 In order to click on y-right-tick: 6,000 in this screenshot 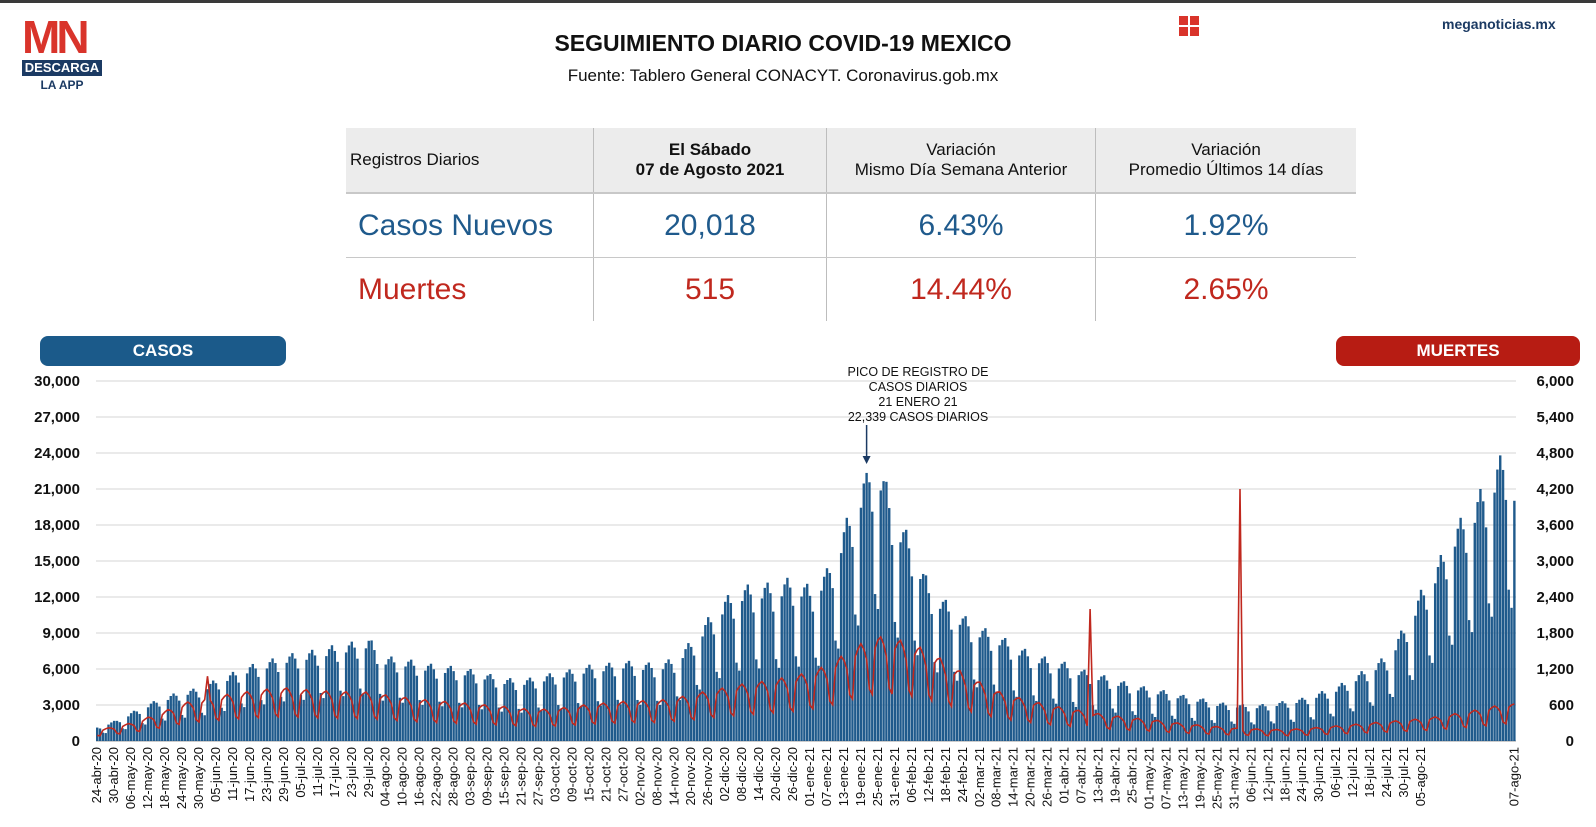, I will do `click(1555, 381)`.